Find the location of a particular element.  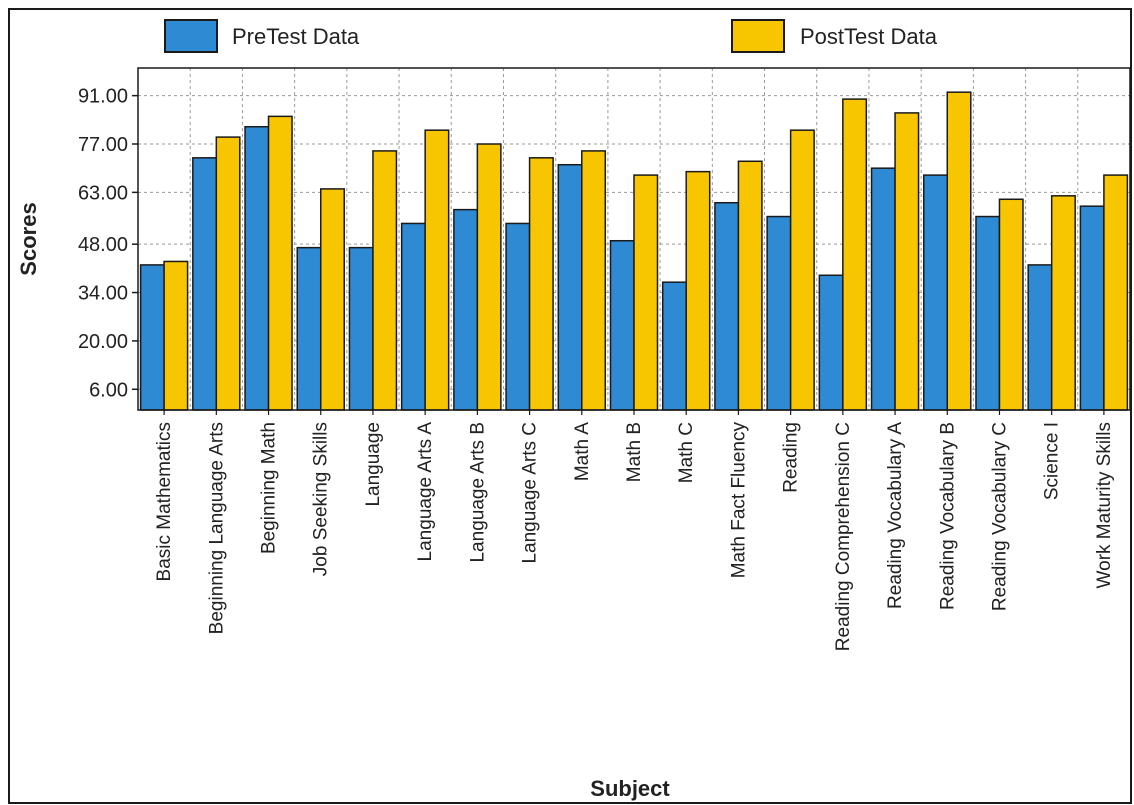

y-axis: 6.00 20.00 34.00 48.00 63.00 77.00 91.00 is located at coordinates (108, 243).